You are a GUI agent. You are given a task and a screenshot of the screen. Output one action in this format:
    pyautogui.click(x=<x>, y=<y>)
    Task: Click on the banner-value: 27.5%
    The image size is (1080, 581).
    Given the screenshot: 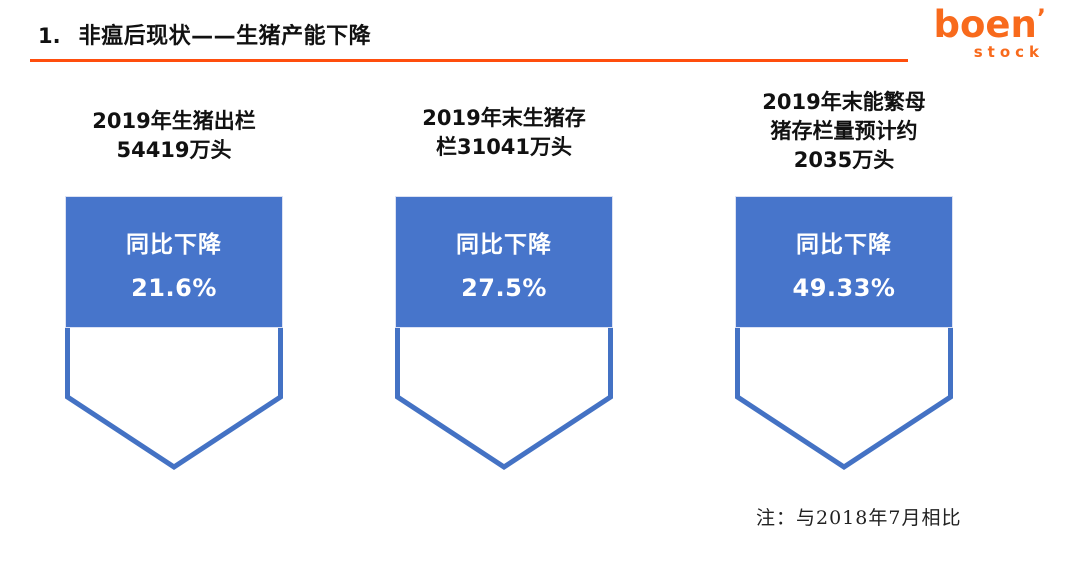 What is the action you would take?
    pyautogui.click(x=504, y=287)
    